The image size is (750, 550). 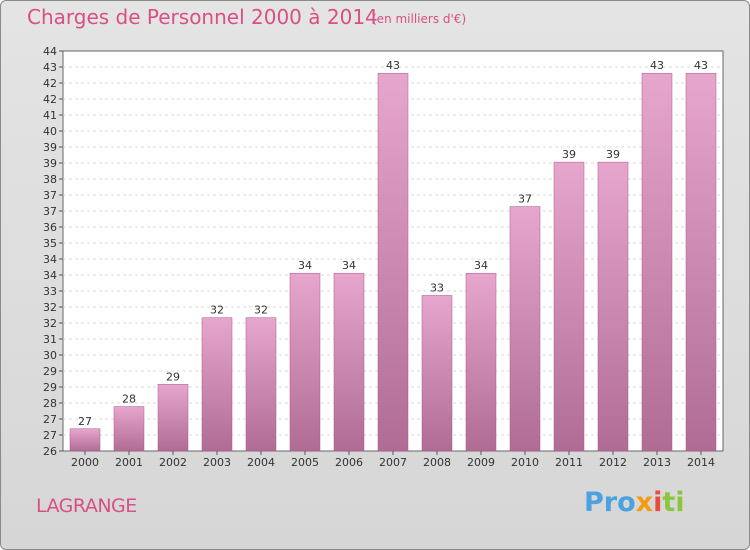 I want to click on logo-part-2: x, so click(x=644, y=502).